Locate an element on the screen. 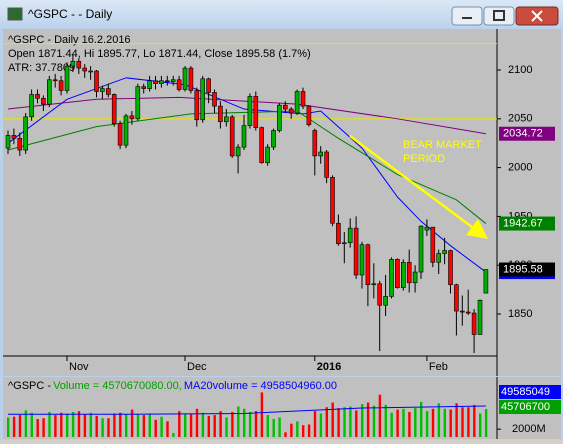  price-tag-label: 1942.67 is located at coordinates (523, 223).